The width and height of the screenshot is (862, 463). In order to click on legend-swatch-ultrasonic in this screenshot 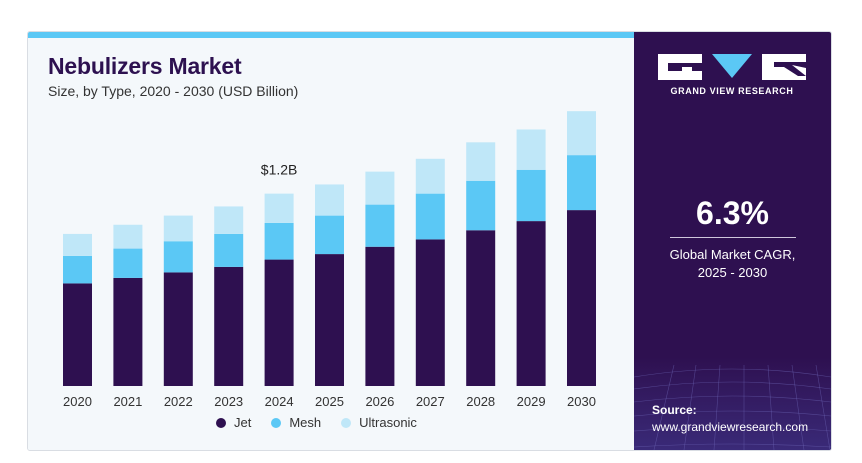, I will do `click(346, 422)`.